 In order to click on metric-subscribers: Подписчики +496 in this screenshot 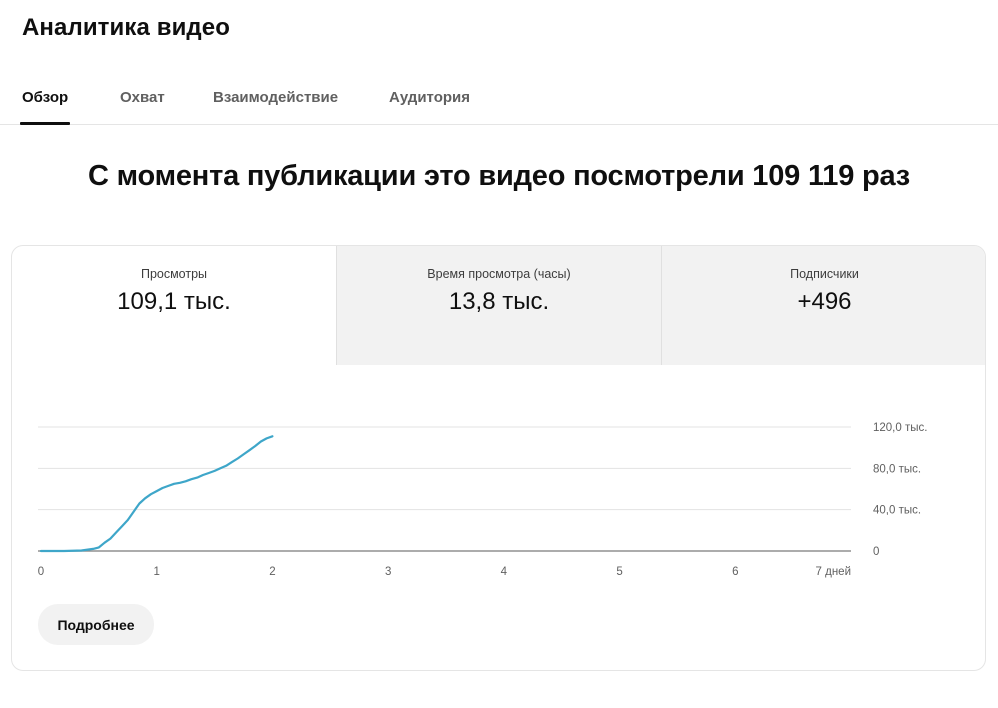, I will do `click(823, 305)`.